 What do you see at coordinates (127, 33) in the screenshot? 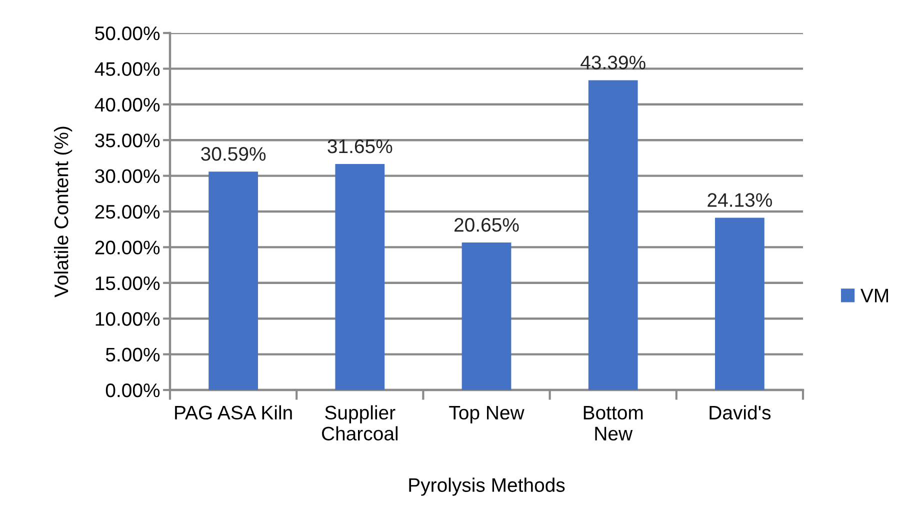
I see `y-tick-label: 50.00%` at bounding box center [127, 33].